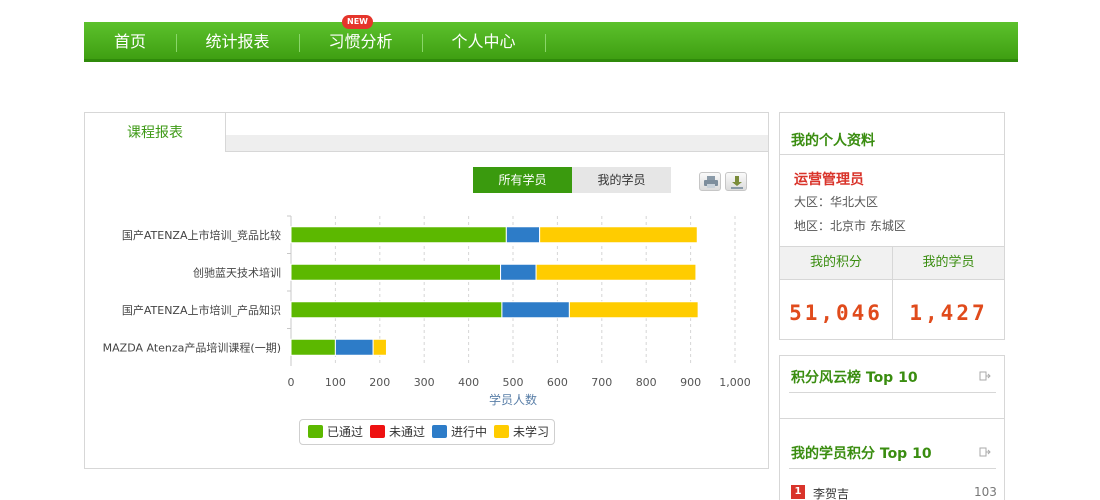 This screenshot has height=500, width=1100. Describe the element at coordinates (831, 493) in the screenshot. I see `rank-student-name: 李贺吉` at that location.